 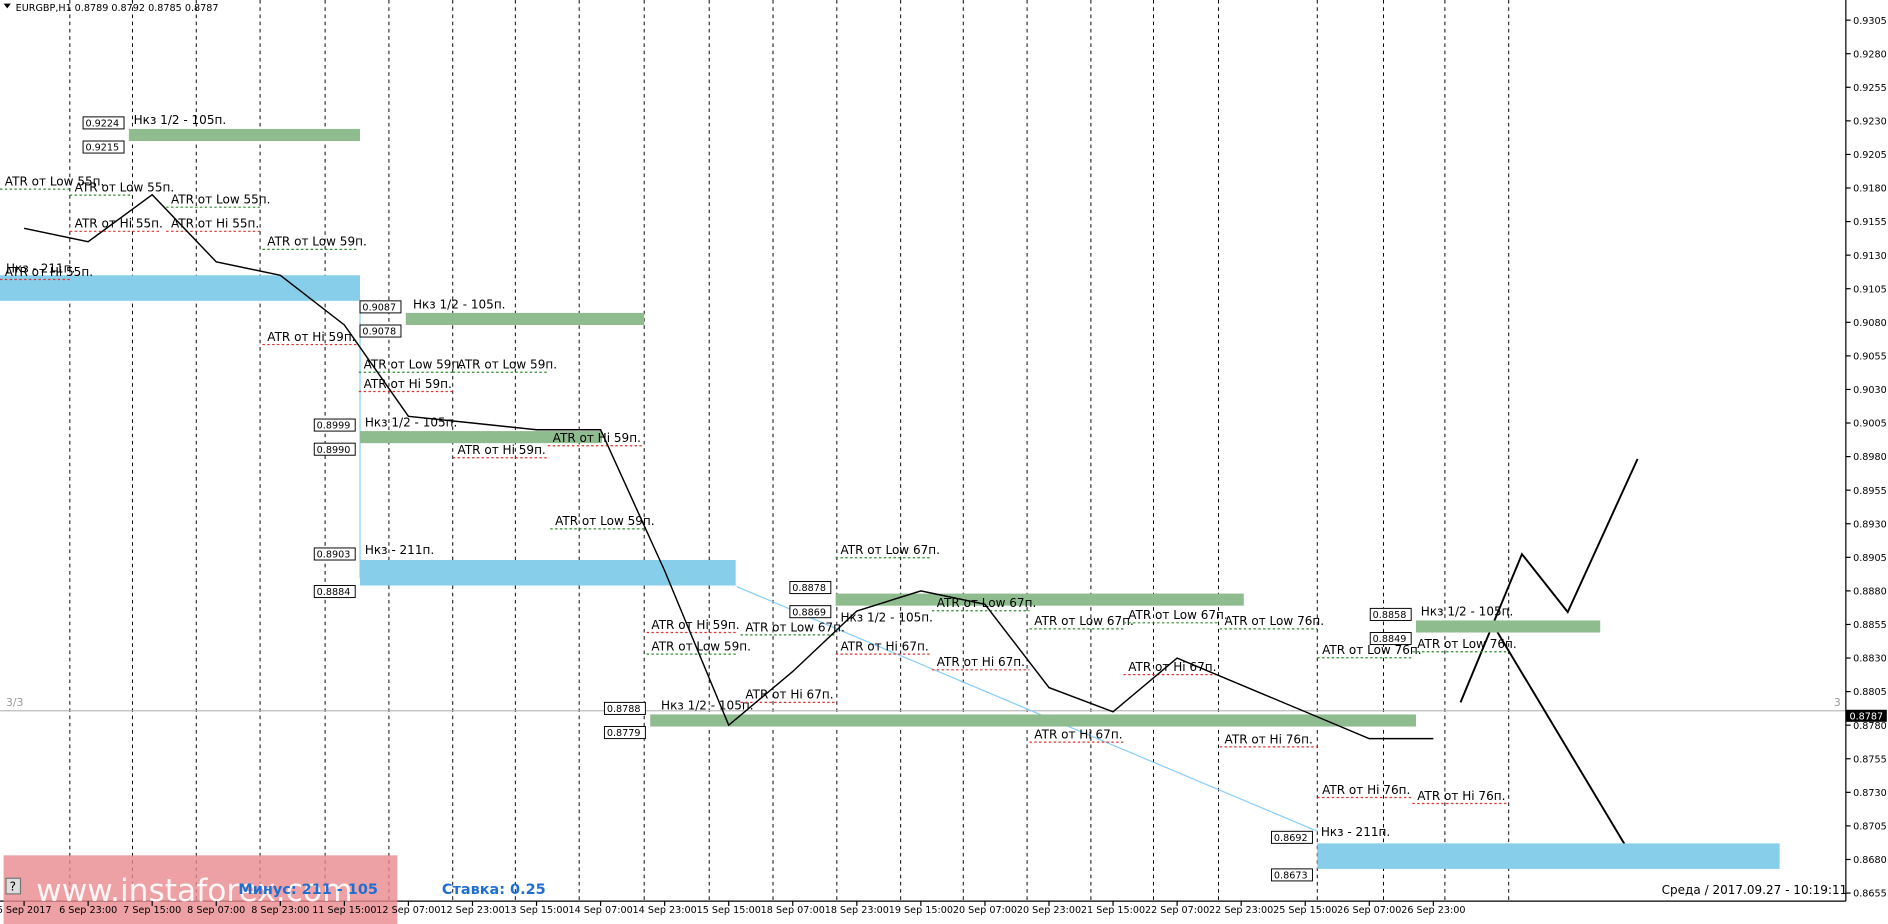 What do you see at coordinates (334, 426) in the screenshot?
I see `price-label: 0.8999` at bounding box center [334, 426].